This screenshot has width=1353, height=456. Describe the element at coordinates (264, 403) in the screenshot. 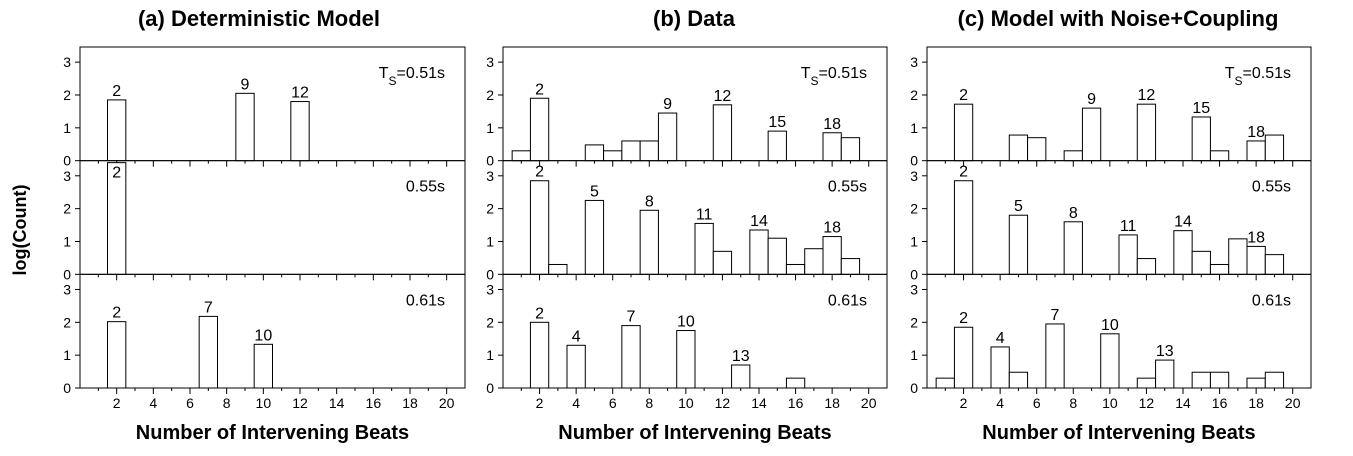

I see `x-tick-label: 10` at that location.